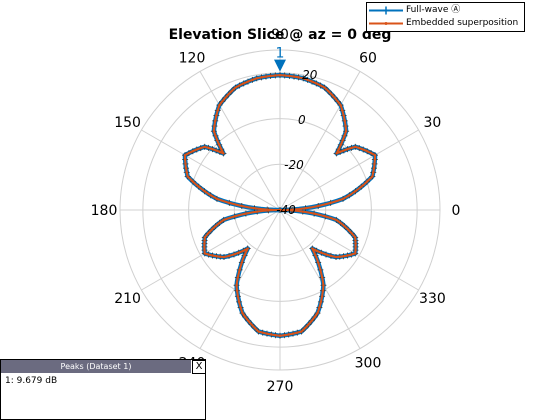 The width and height of the screenshot is (560, 420). I want to click on chart-title: Elevation Slice @ az = 0 deg, so click(280, 35).